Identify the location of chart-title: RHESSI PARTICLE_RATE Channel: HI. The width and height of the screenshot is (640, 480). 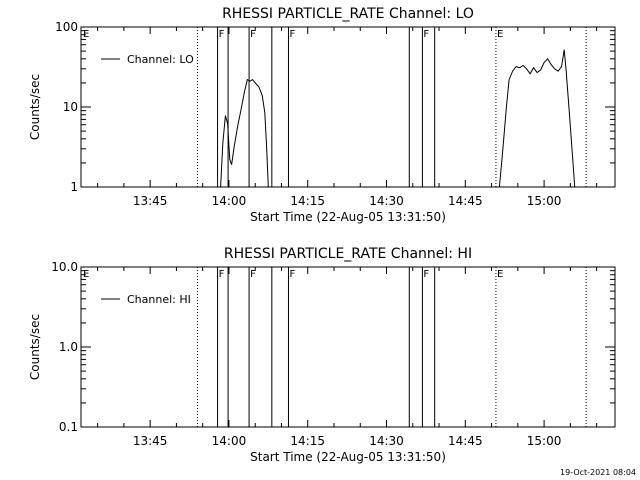
(348, 254).